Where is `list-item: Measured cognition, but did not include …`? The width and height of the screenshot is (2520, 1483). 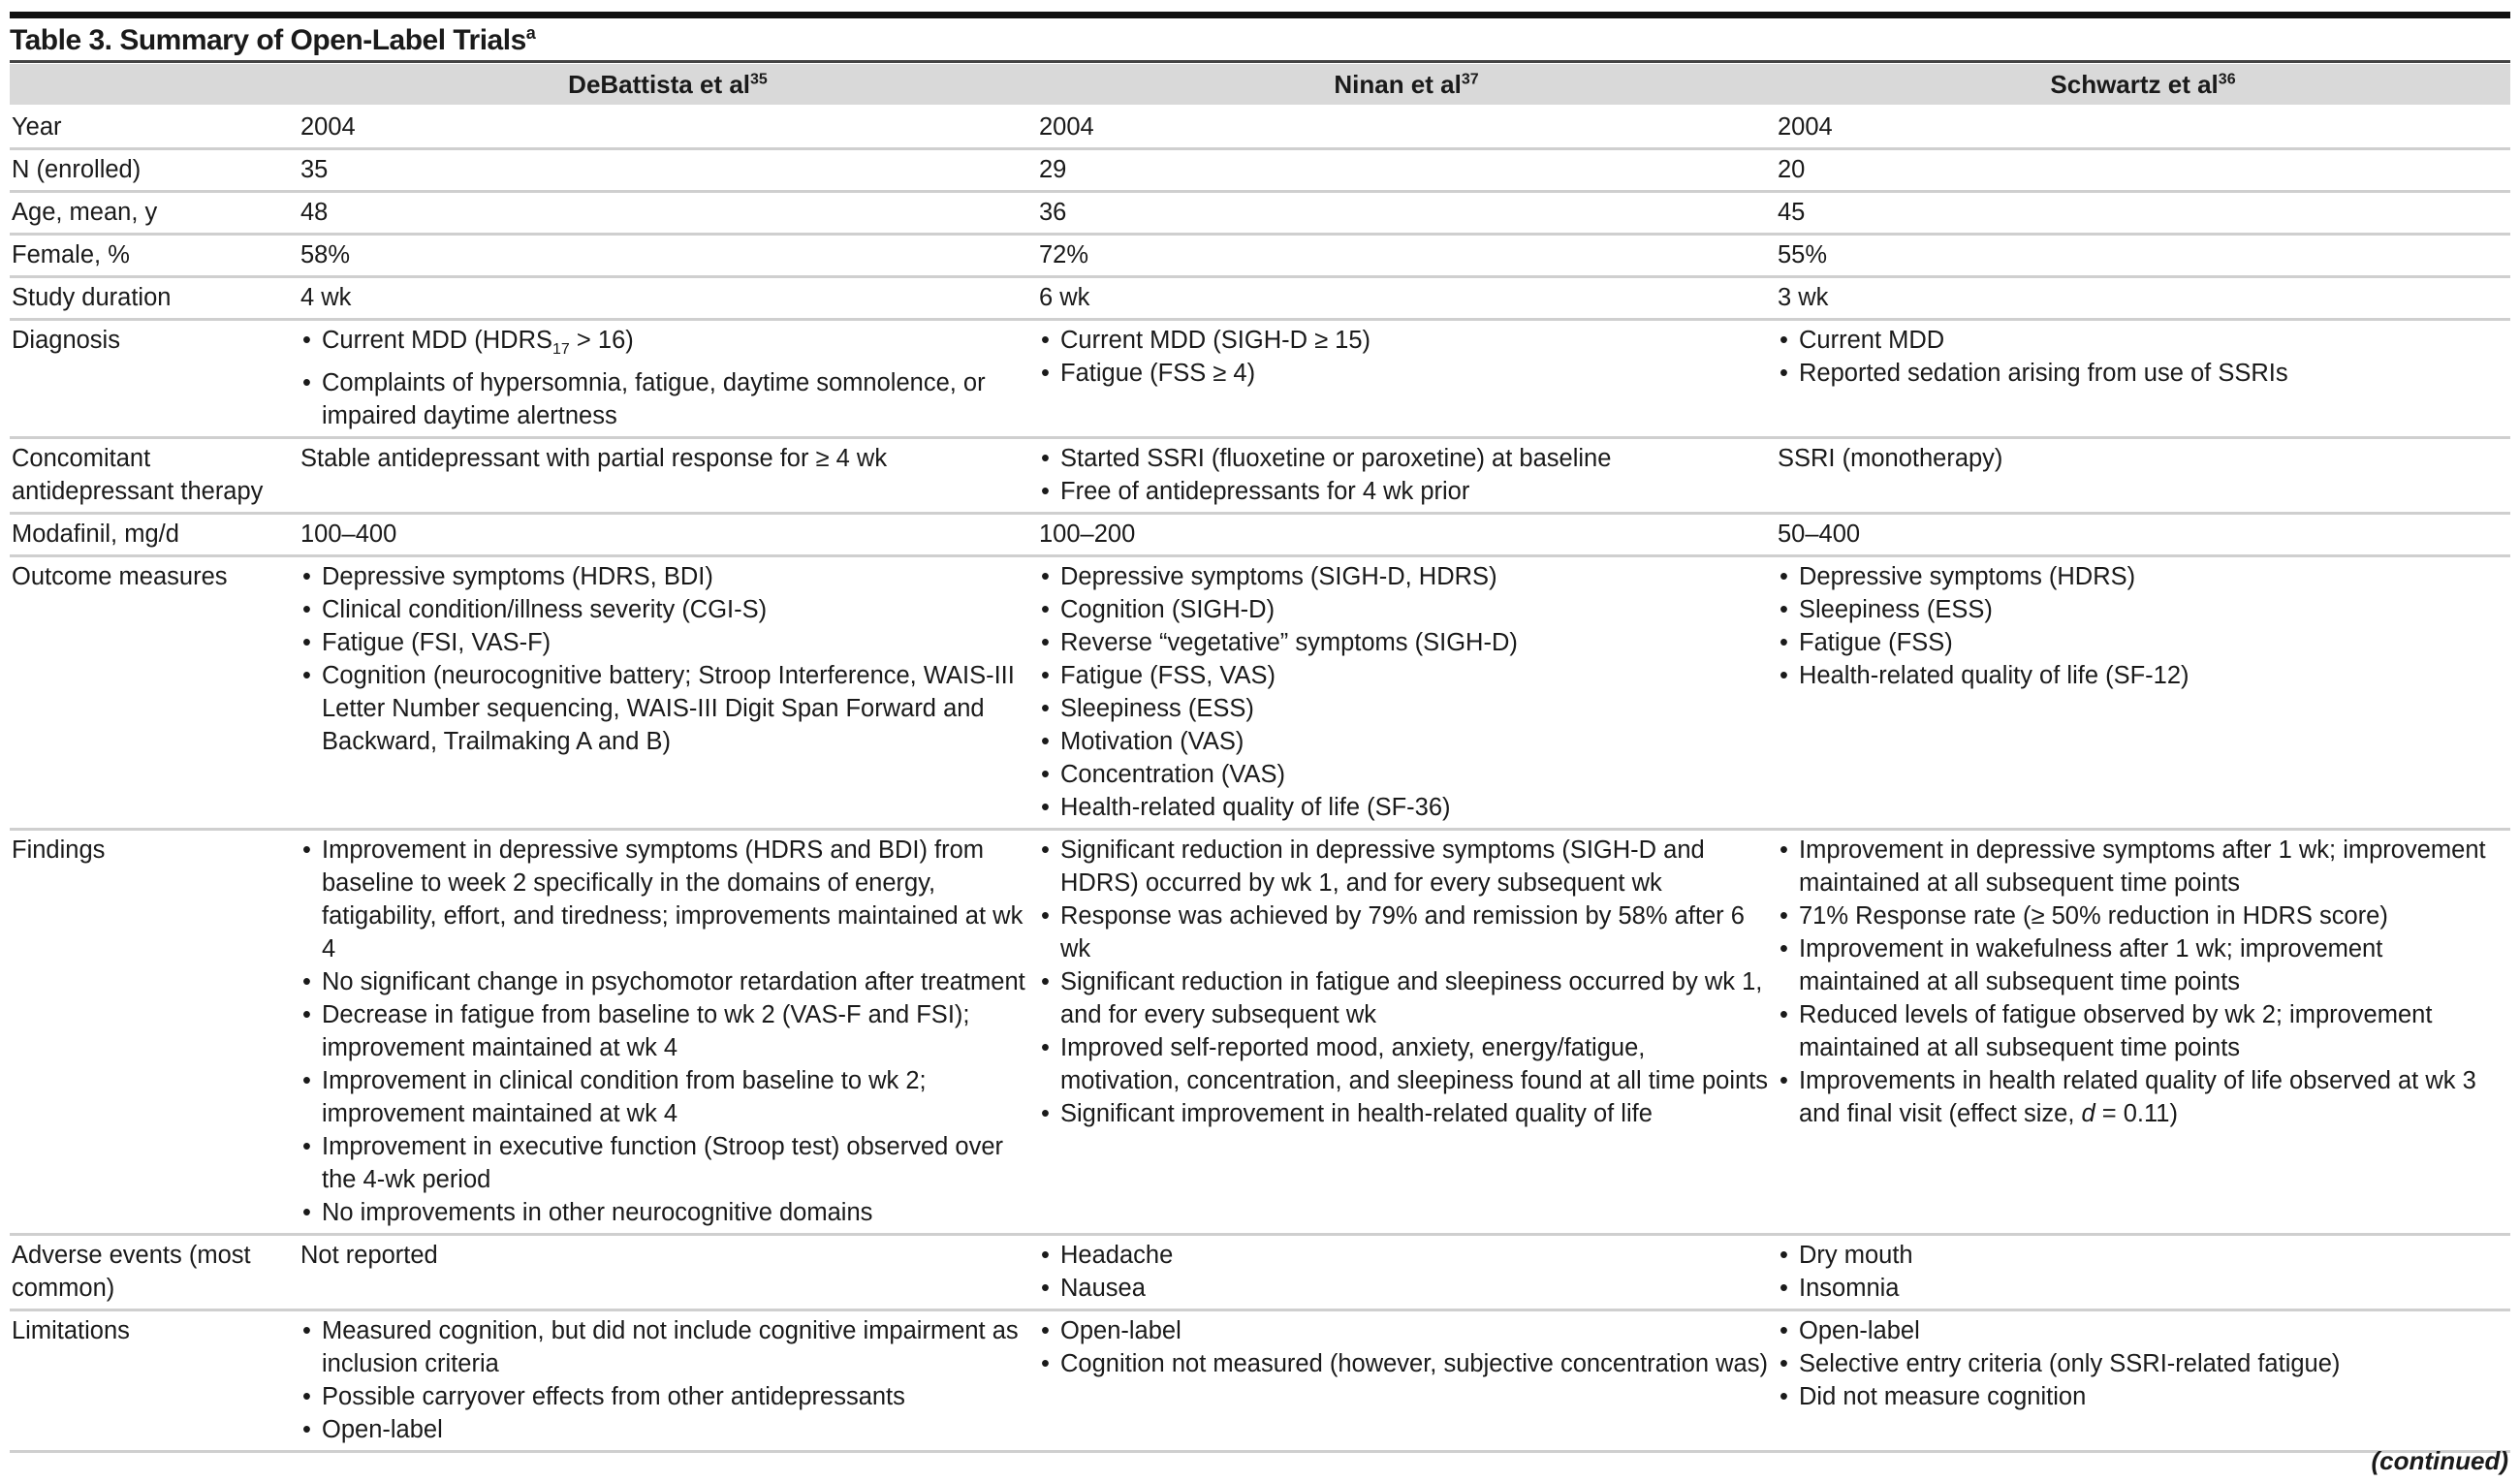 list-item: Measured cognition, but did not include … is located at coordinates (665, 1347).